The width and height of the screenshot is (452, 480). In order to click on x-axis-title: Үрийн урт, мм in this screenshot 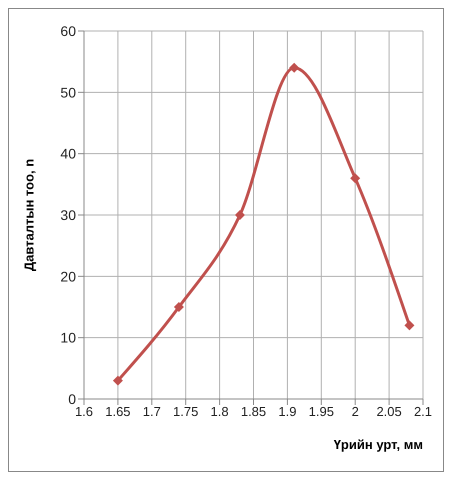, I will do `click(378, 444)`.